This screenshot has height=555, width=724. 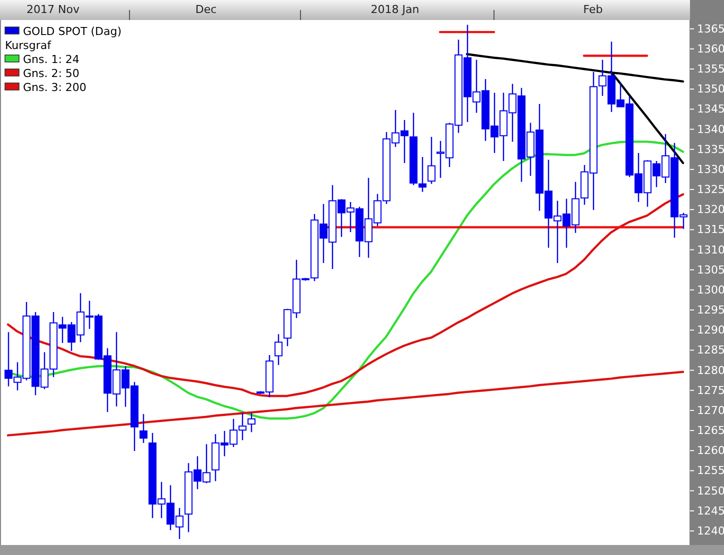 What do you see at coordinates (710, 511) in the screenshot?
I see `y-tick-label: 1245` at bounding box center [710, 511].